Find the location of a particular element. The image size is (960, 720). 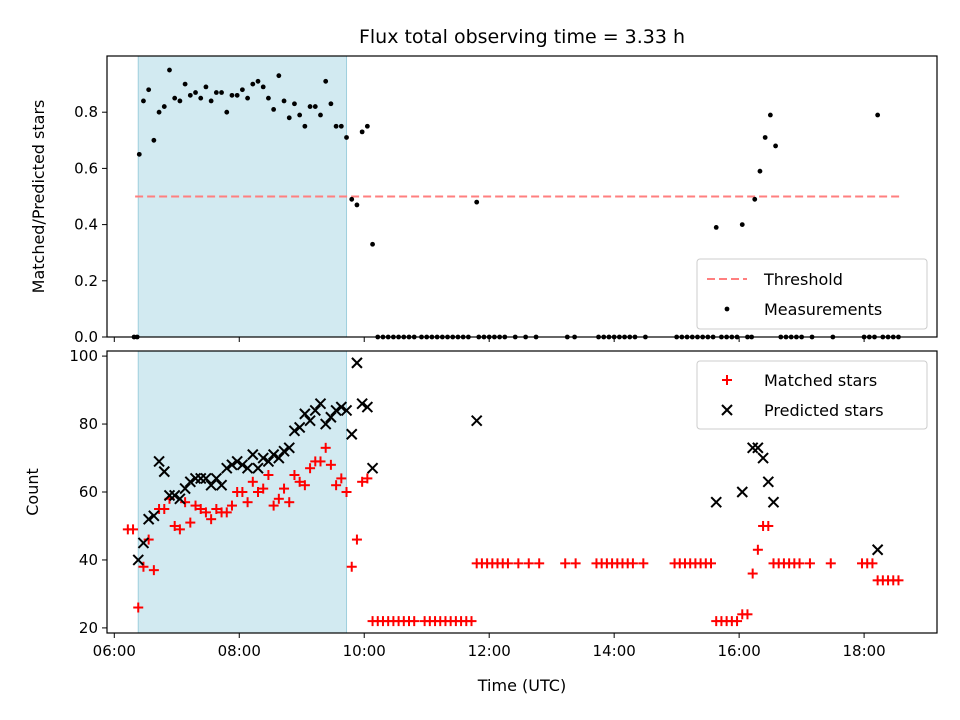

legend-plus-marker is located at coordinates (727, 380).